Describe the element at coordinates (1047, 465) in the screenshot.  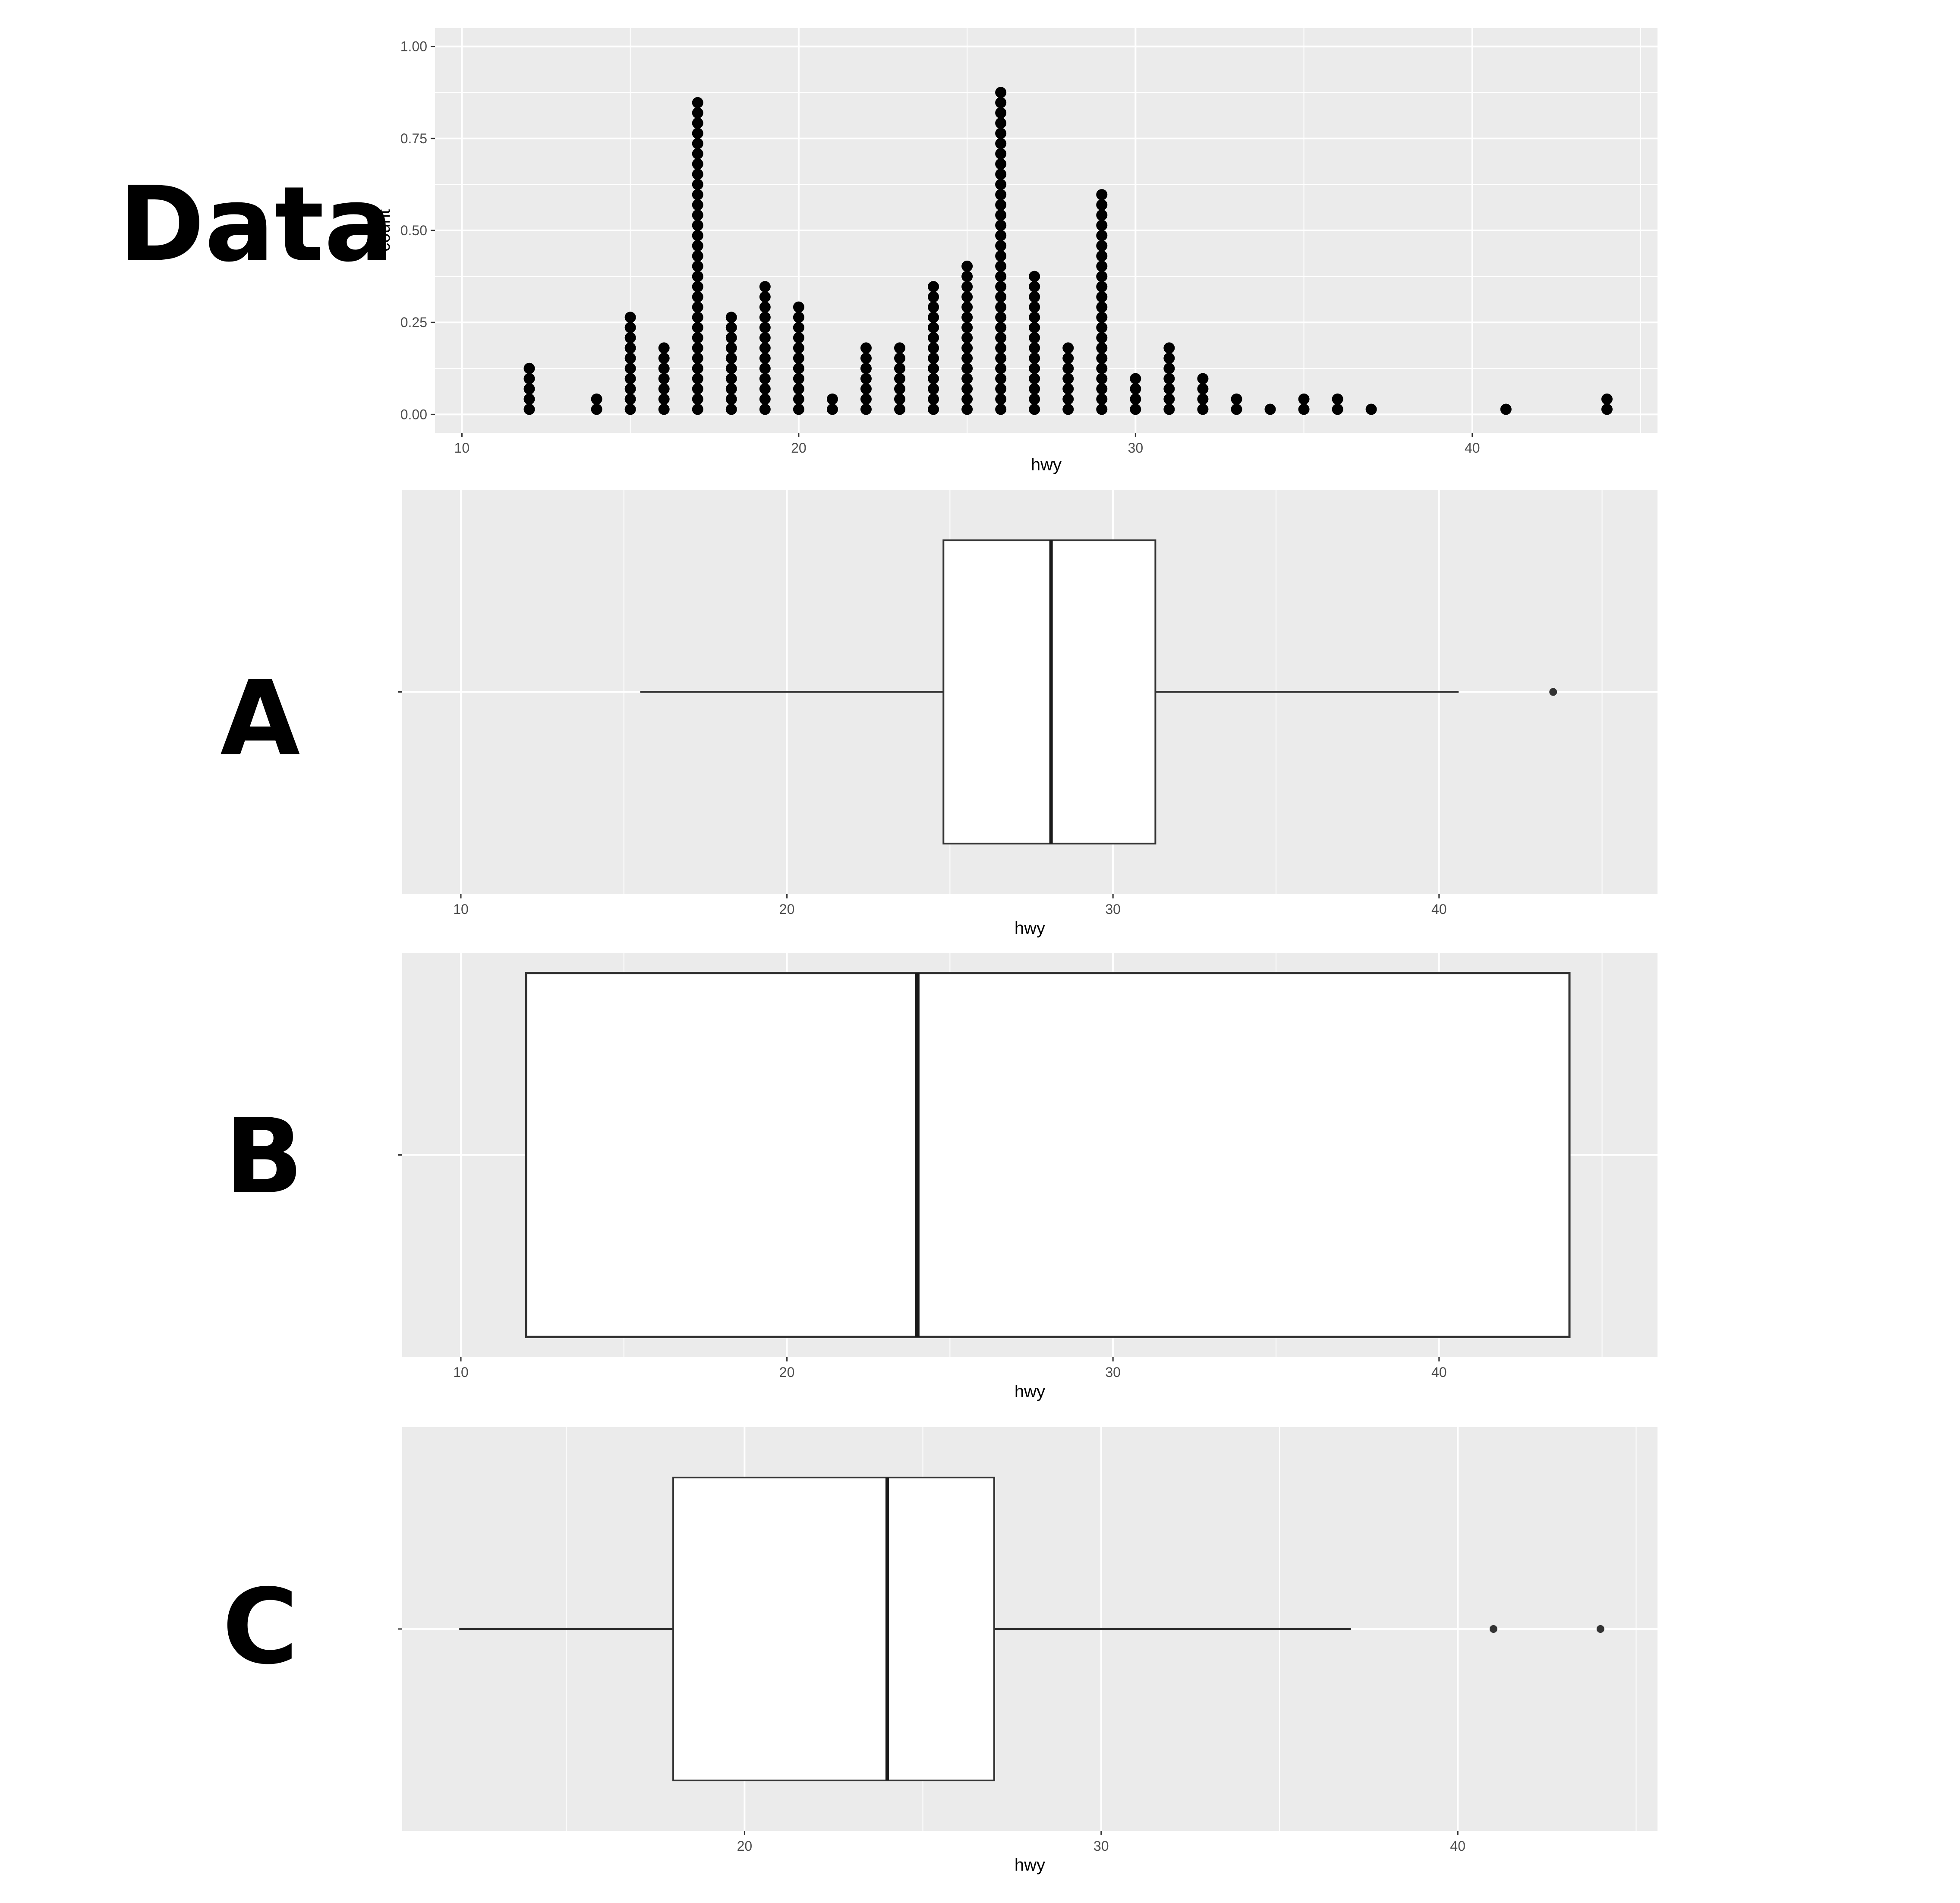
I see `x-axis-title: hwy` at that location.